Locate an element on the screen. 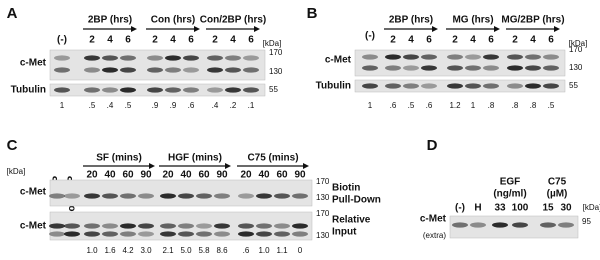  lane-label: (-) is located at coordinates (370, 36).